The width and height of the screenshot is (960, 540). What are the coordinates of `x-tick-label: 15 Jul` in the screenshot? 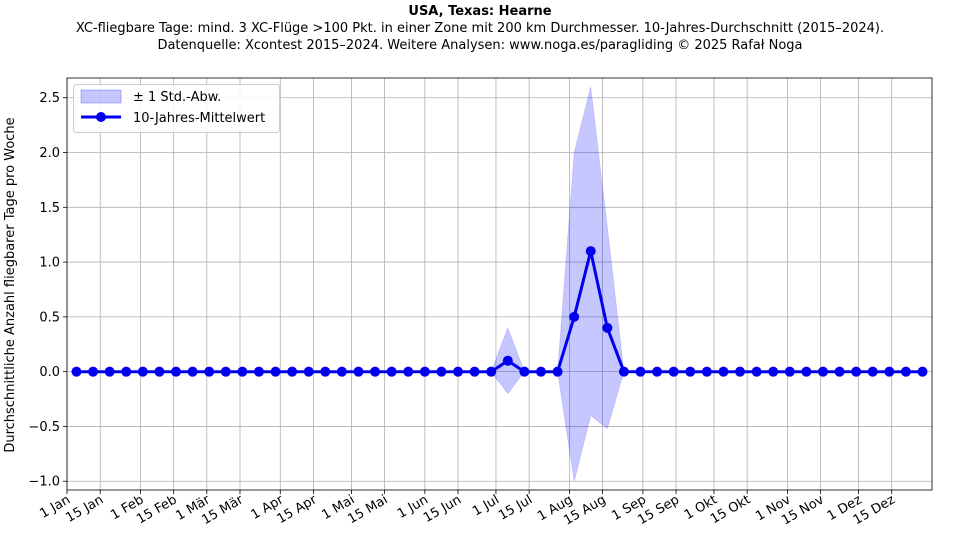 It's located at (515, 507).